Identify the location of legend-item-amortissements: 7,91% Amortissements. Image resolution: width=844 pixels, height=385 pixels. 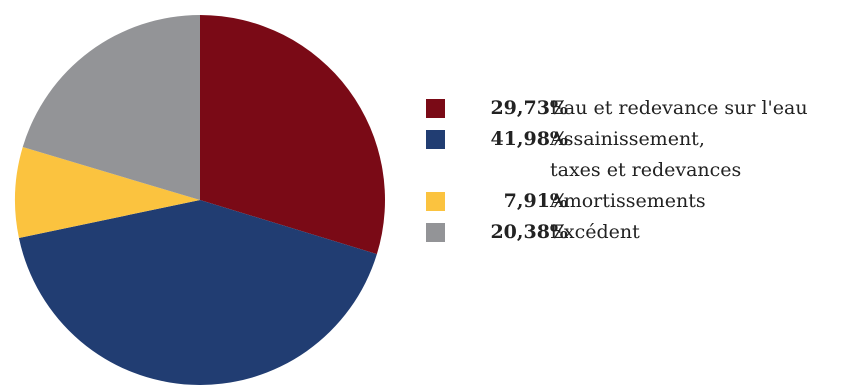
(631, 201).